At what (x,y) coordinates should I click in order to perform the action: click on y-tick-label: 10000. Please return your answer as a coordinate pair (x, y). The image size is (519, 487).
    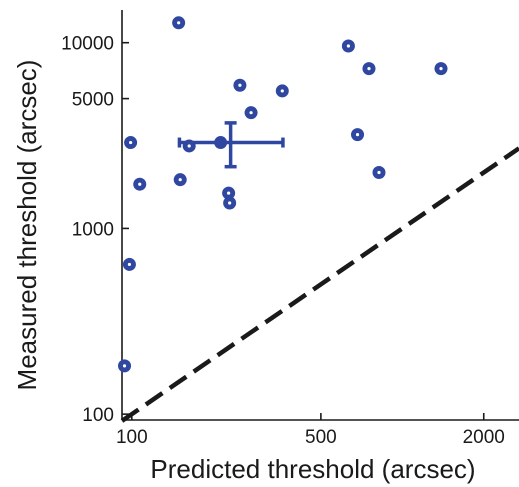
    Looking at the image, I should click on (87, 44).